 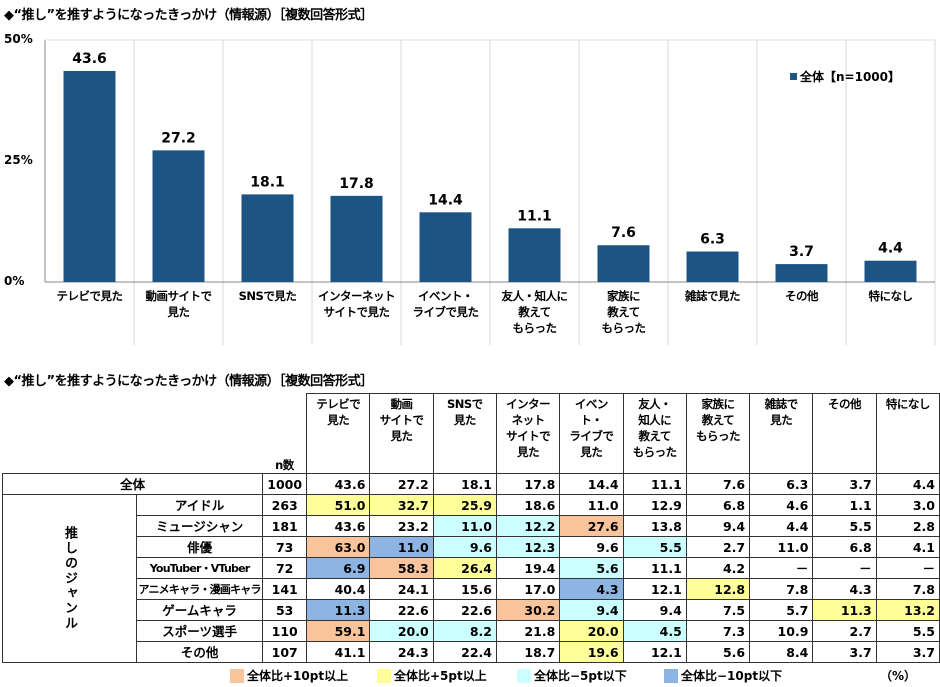 I want to click on table-cell: 41.1, so click(x=338, y=652).